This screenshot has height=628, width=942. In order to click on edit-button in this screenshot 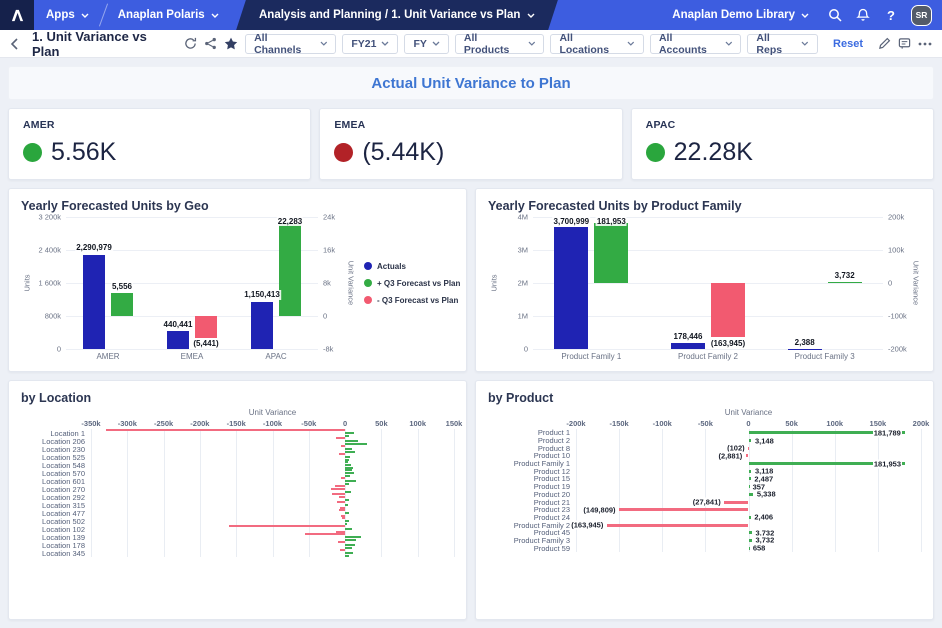, I will do `click(884, 43)`.